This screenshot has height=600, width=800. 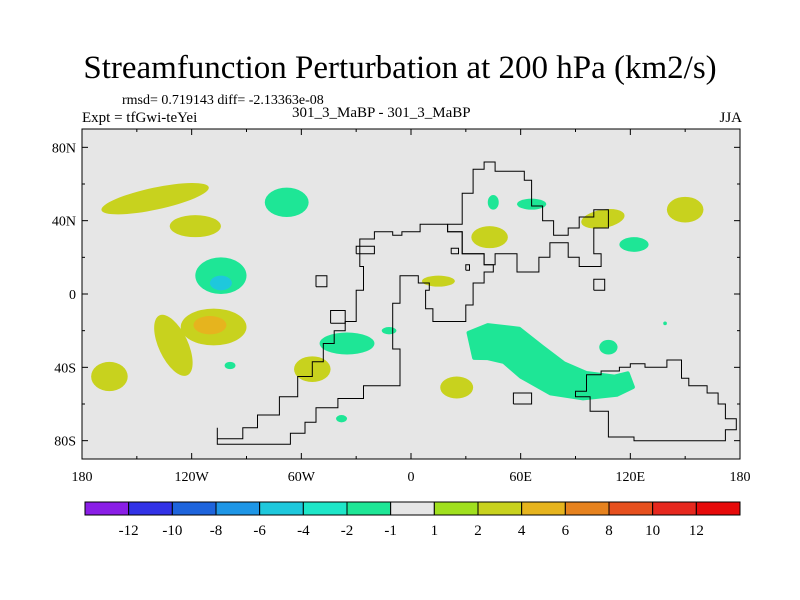 I want to click on y-tick-label-3: 40S, so click(x=65, y=368).